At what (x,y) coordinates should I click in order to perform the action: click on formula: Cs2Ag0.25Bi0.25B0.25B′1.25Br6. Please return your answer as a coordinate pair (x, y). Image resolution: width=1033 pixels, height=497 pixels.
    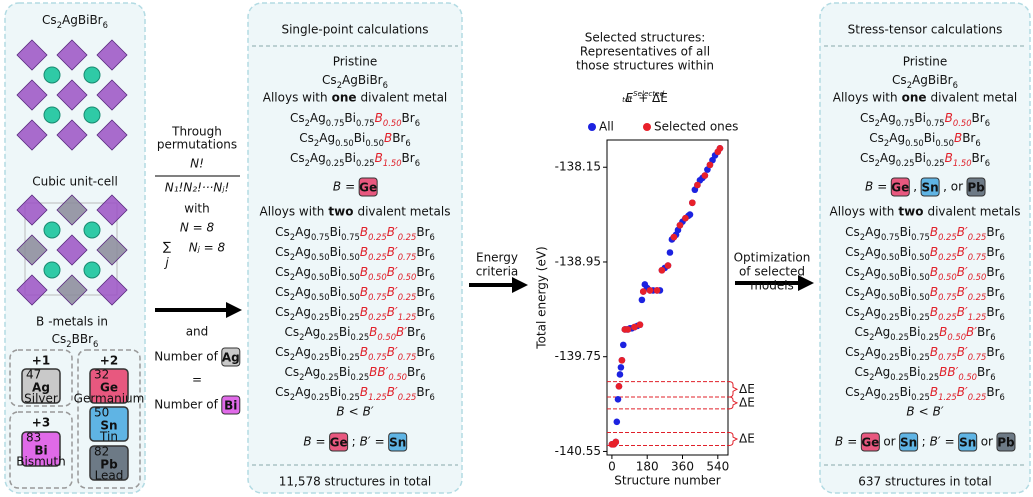
    Looking at the image, I should click on (925, 313).